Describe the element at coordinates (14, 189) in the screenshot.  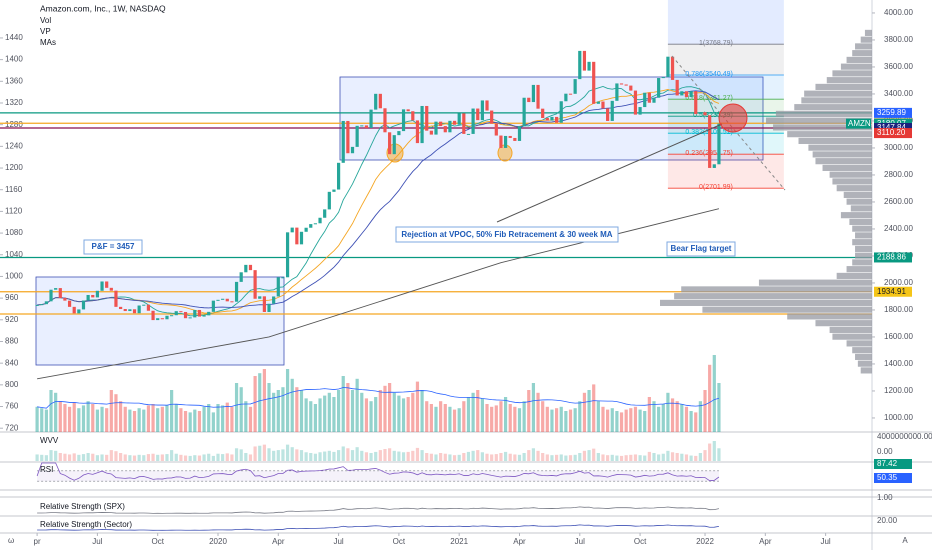
I see `y2-tick-label: 1160` at that location.